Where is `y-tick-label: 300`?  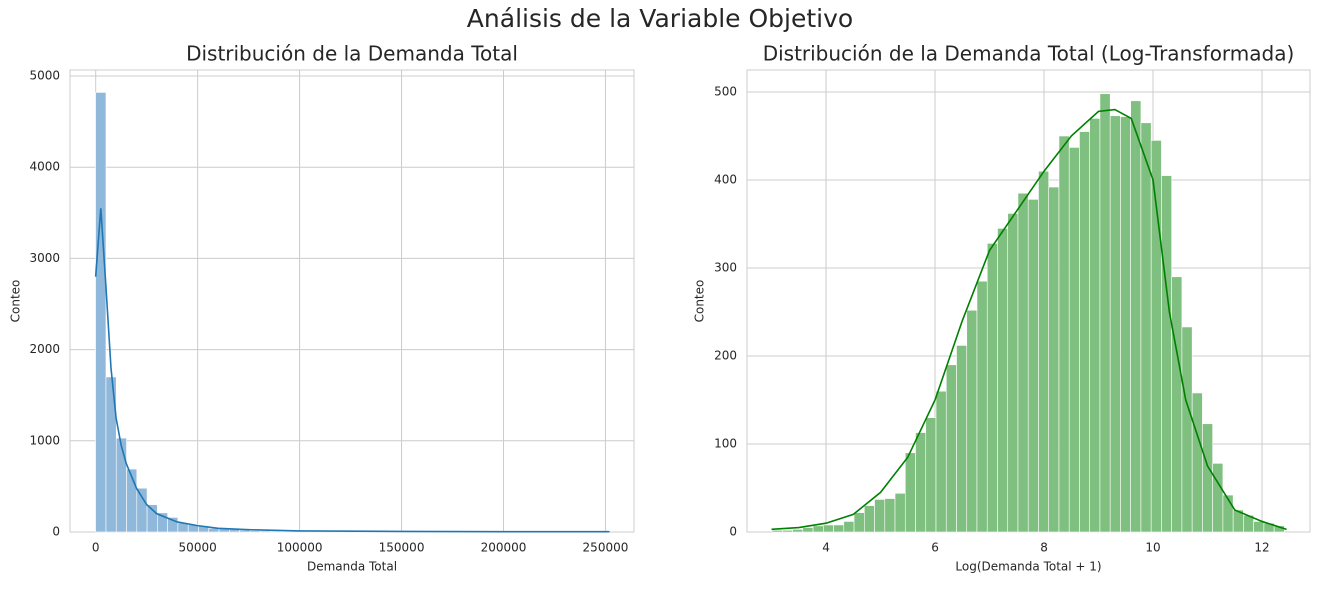 y-tick-label: 300 is located at coordinates (725, 268).